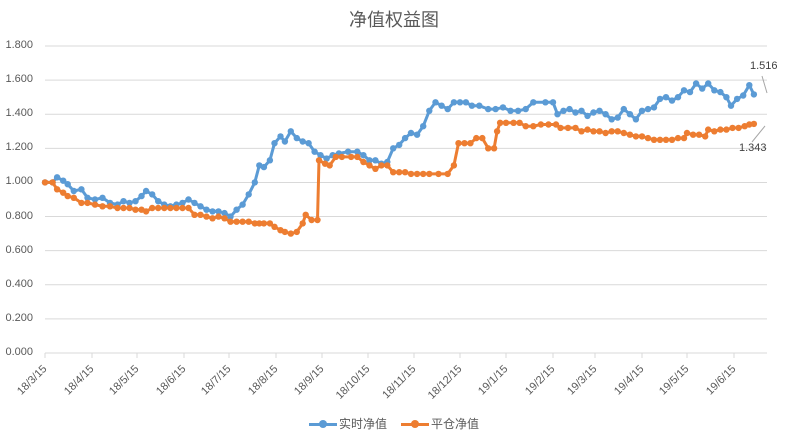 The height and width of the screenshot is (441, 788). I want to click on y-tick-label: 1.000, so click(19, 181).